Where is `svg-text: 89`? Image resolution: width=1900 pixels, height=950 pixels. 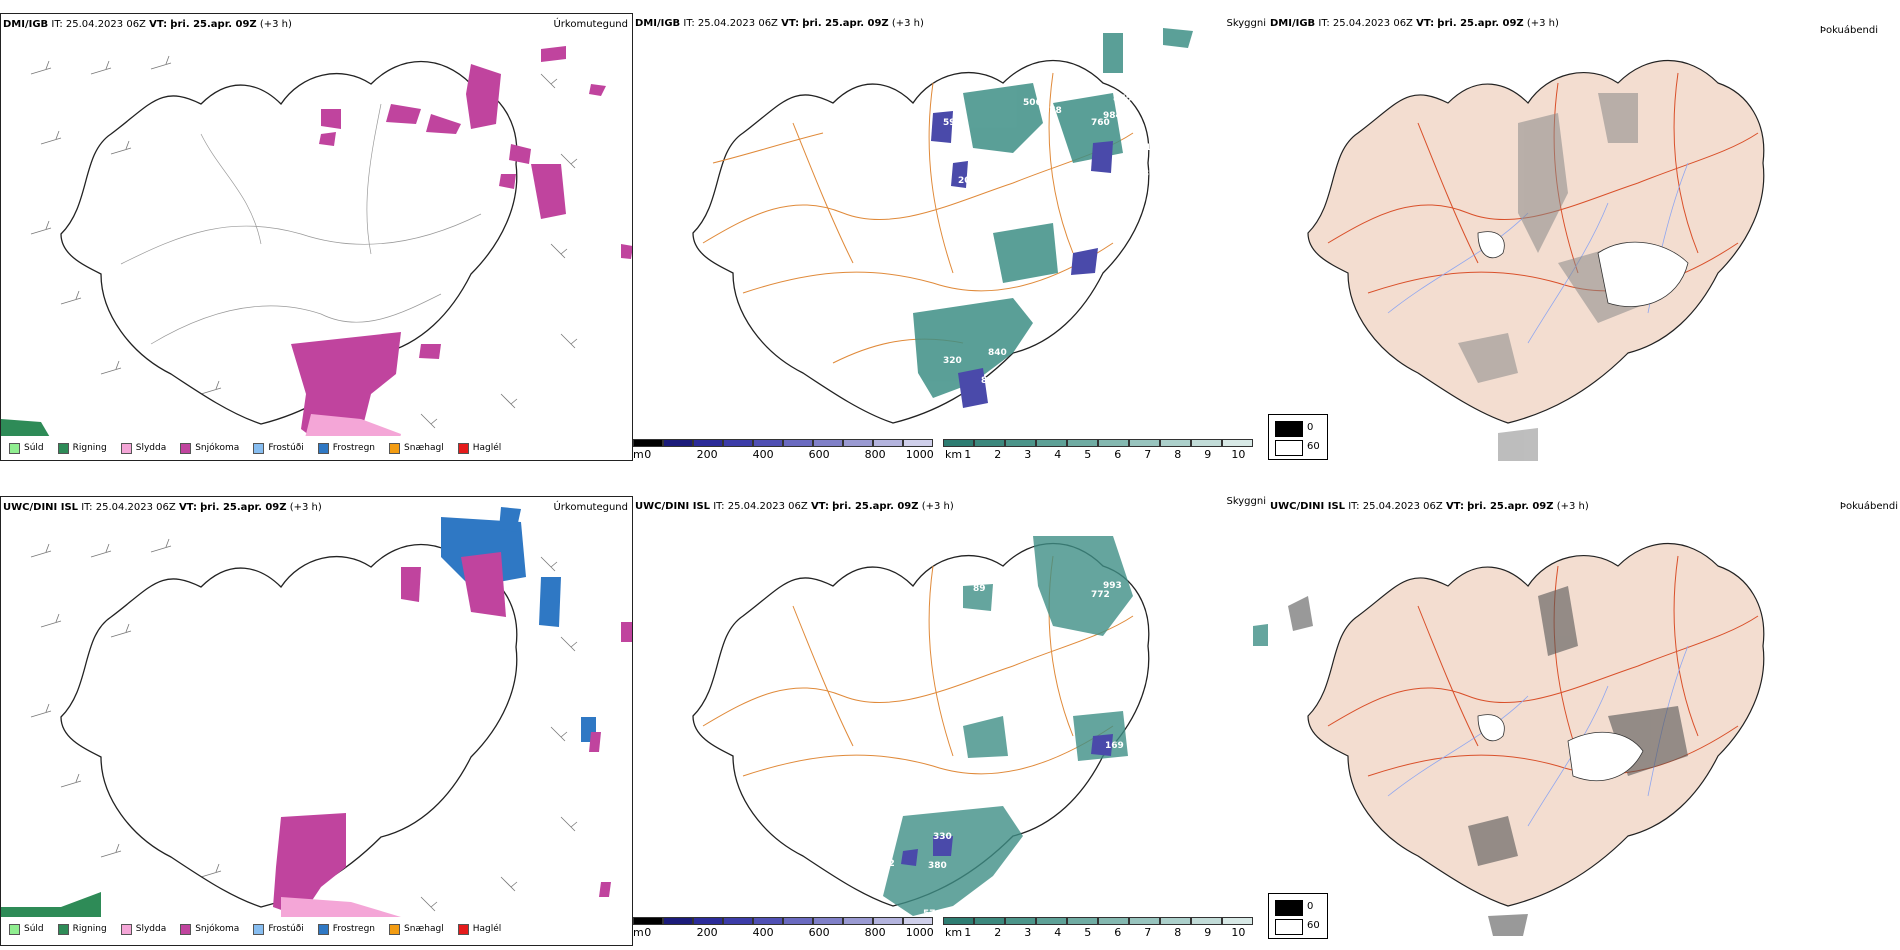
svg-text: 89 is located at coordinates (979, 589).